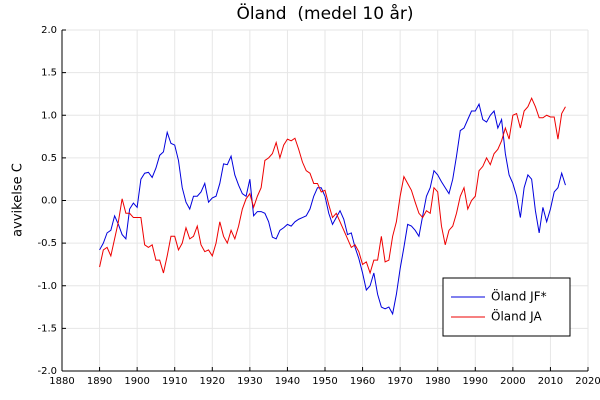 The height and width of the screenshot is (400, 600). Describe the element at coordinates (99, 381) in the screenshot. I see `x-tick-label: 1890` at that location.